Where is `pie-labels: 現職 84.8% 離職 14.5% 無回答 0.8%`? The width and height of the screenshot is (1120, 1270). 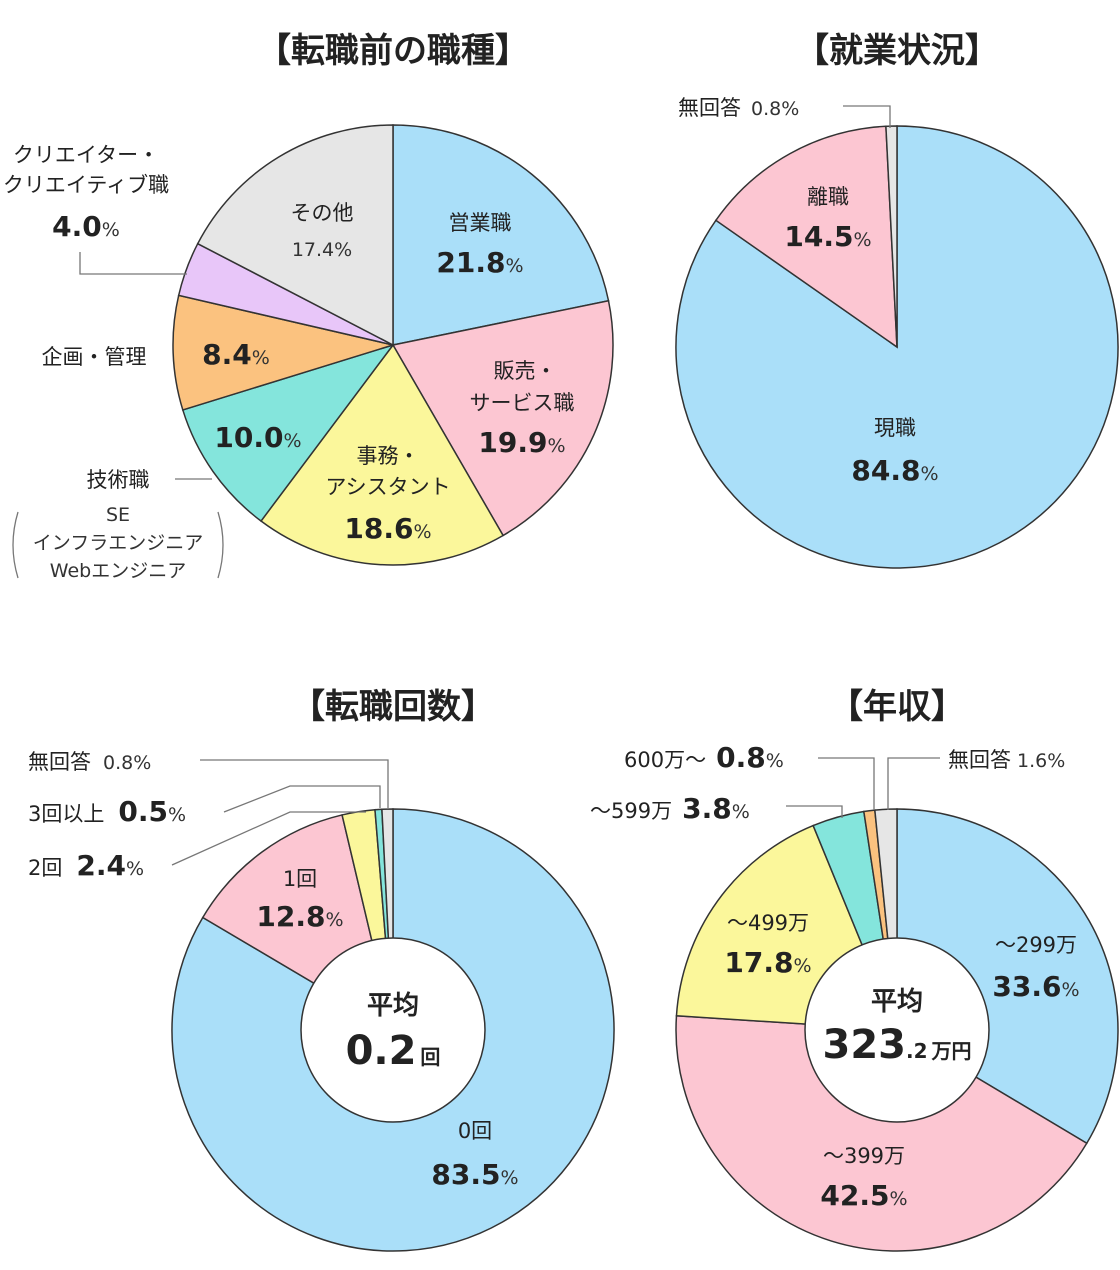
pie-labels: 現職 84.8% 離職 14.5% 無回答 0.8% is located at coordinates (808, 291).